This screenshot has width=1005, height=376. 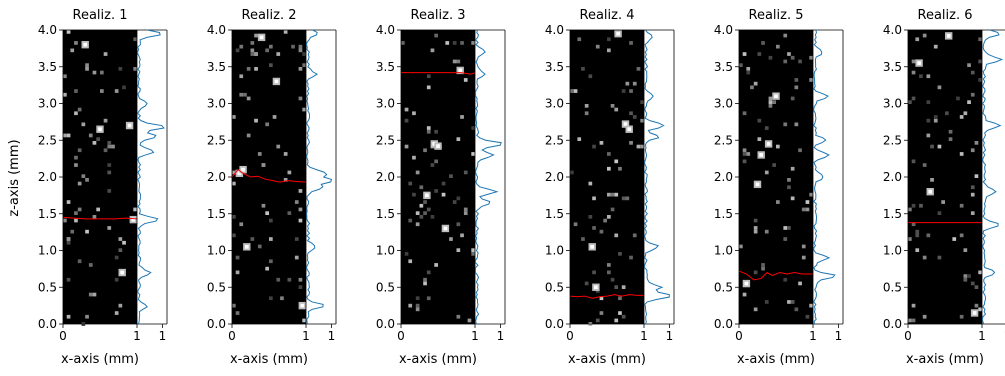 What do you see at coordinates (776, 15) in the screenshot?
I see `panel-title: Realiz. 5` at bounding box center [776, 15].